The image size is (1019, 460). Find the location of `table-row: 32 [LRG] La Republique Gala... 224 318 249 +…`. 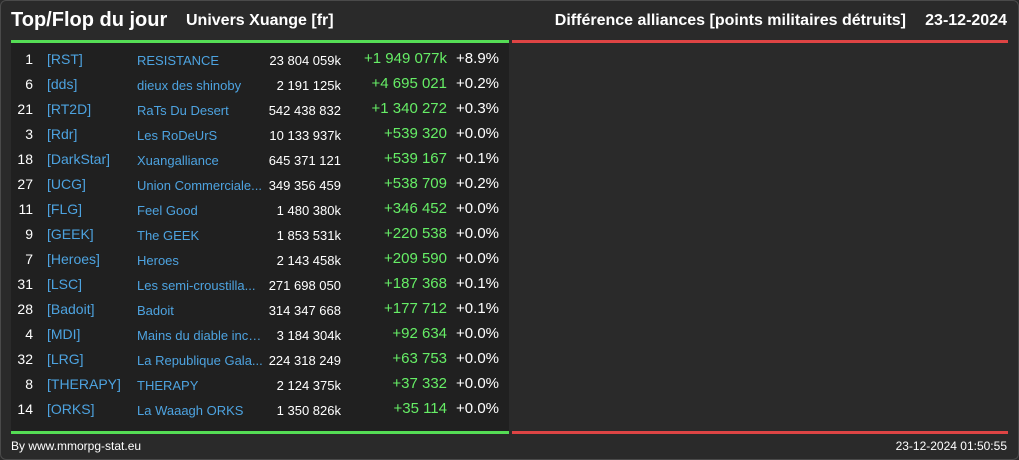

table-row: 32 [LRG] La Republique Gala... 224 318 249 +… is located at coordinates (260, 360).